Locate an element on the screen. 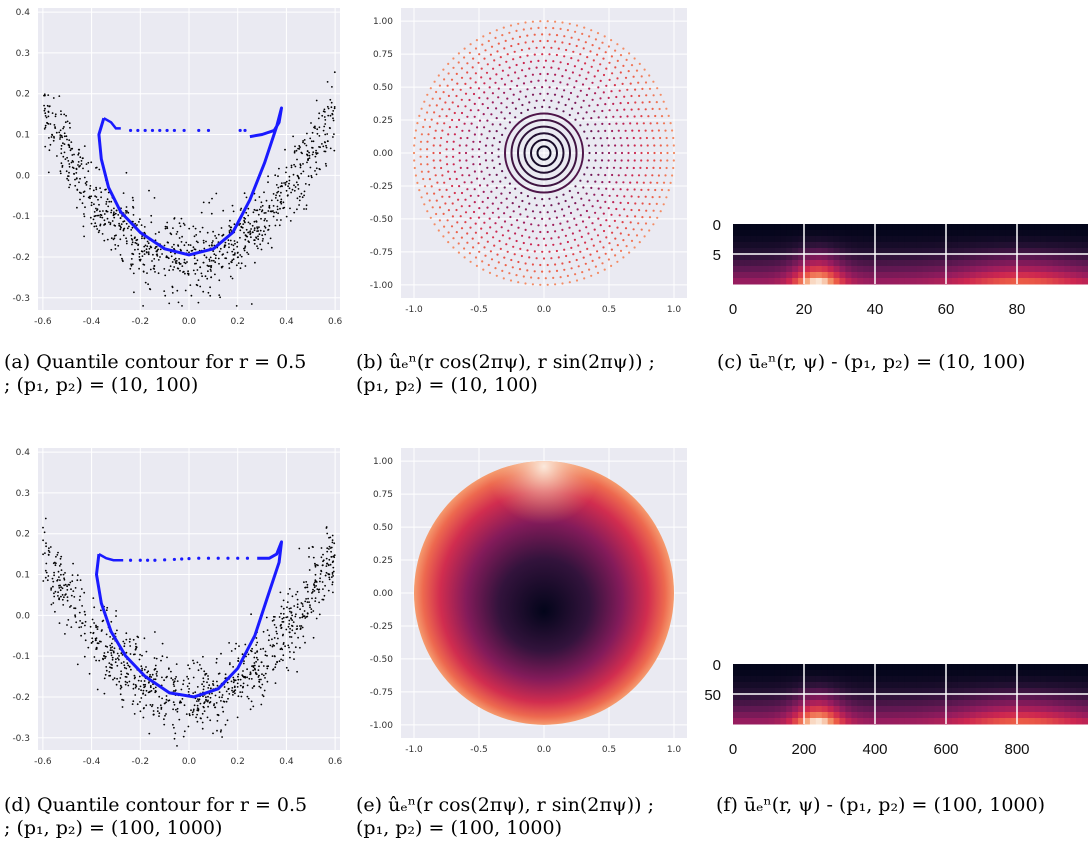  y-tick-label: 1.00 is located at coordinates (383, 462).